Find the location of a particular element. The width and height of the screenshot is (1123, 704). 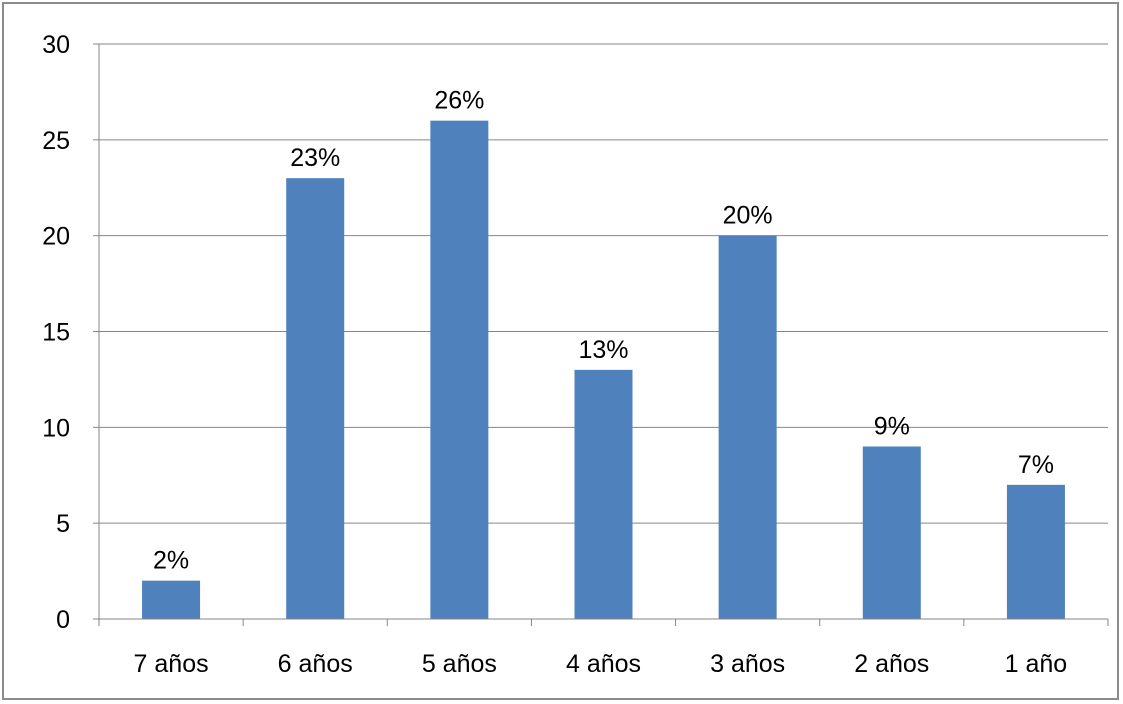

data-label: 13% is located at coordinates (603, 350).